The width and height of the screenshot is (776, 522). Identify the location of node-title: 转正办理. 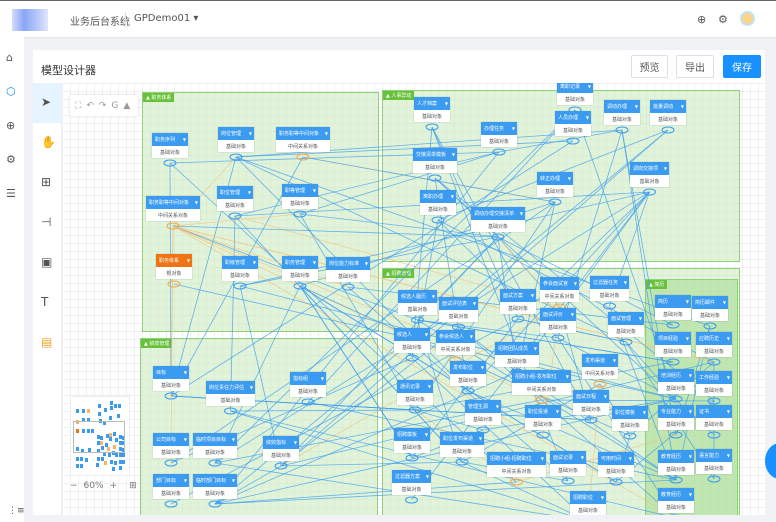
(555, 178).